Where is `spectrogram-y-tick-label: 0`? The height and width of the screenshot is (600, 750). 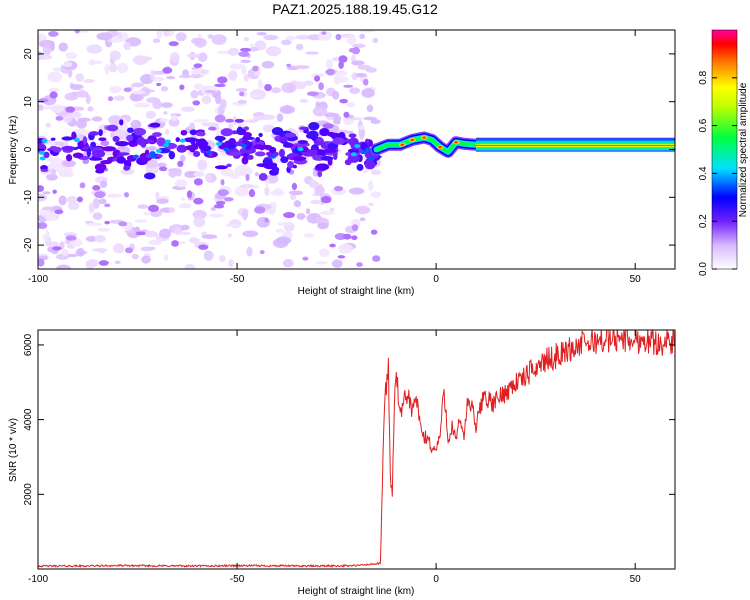
spectrogram-y-tick-label: 0 is located at coordinates (28, 149).